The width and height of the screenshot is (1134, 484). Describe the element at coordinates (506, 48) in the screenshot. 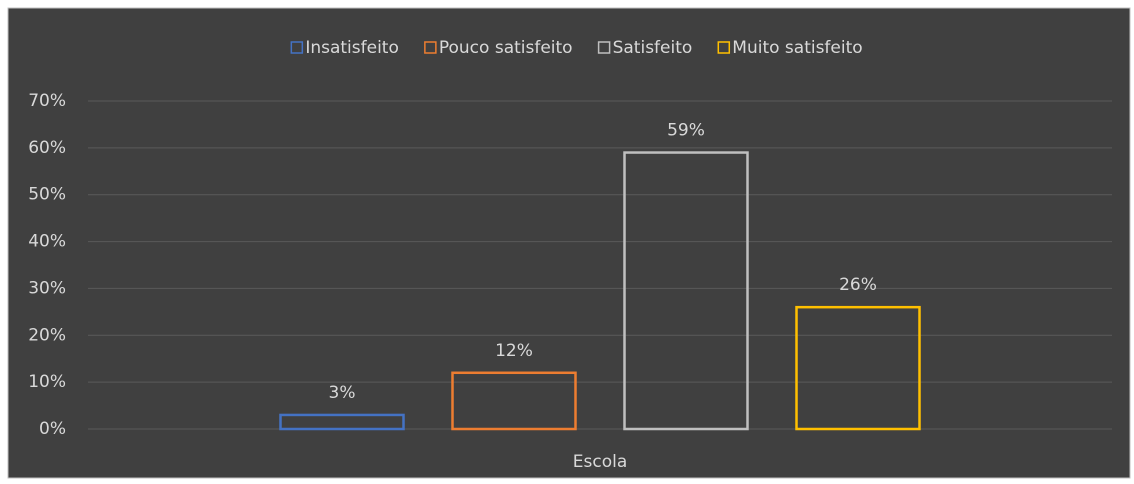

I see `legend-label: Pouco satisfeito` at that location.